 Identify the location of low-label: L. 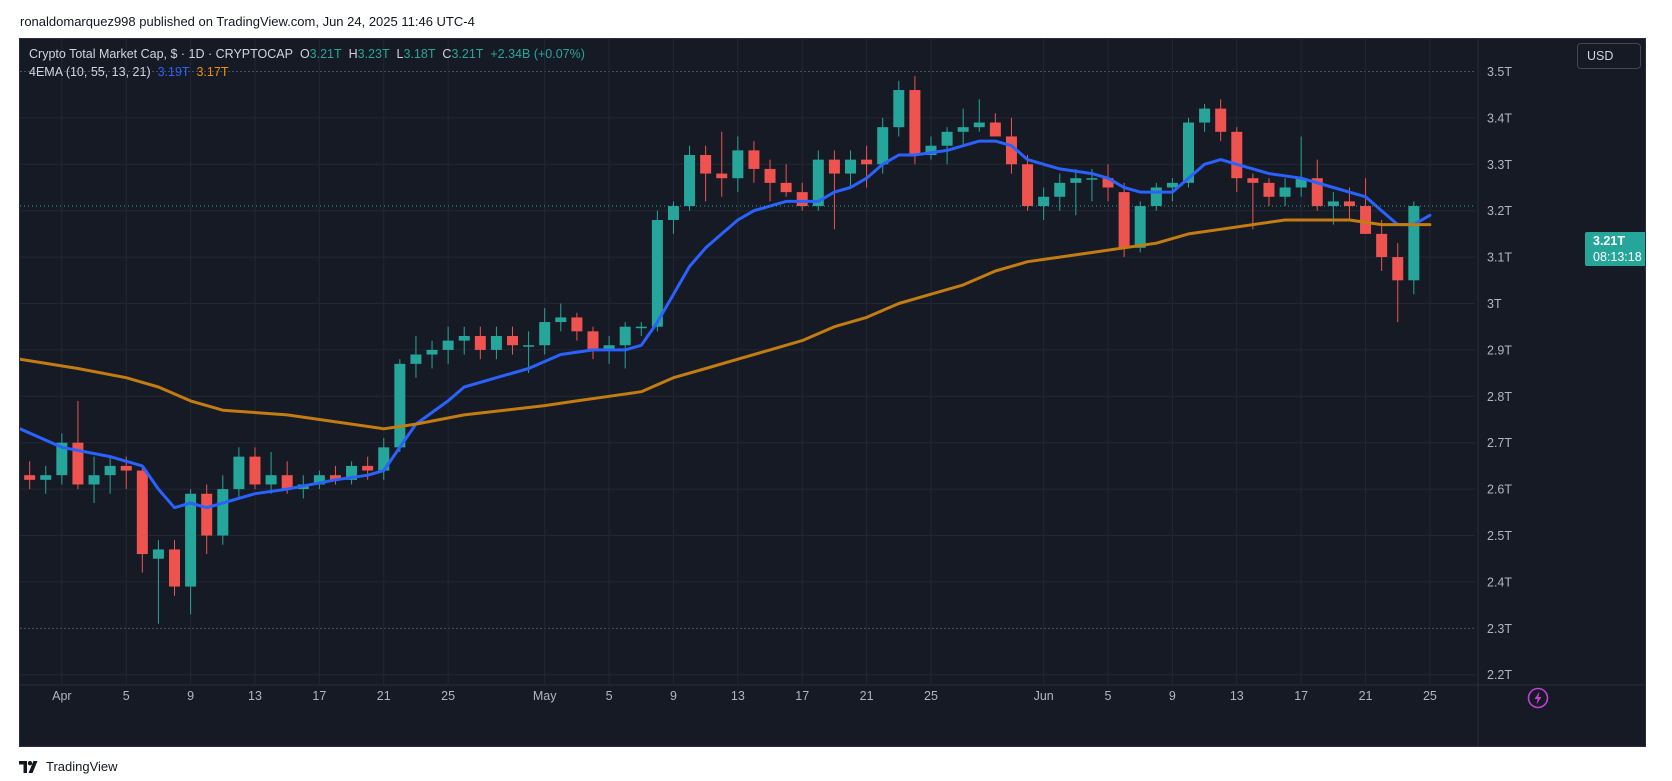
(400, 54).